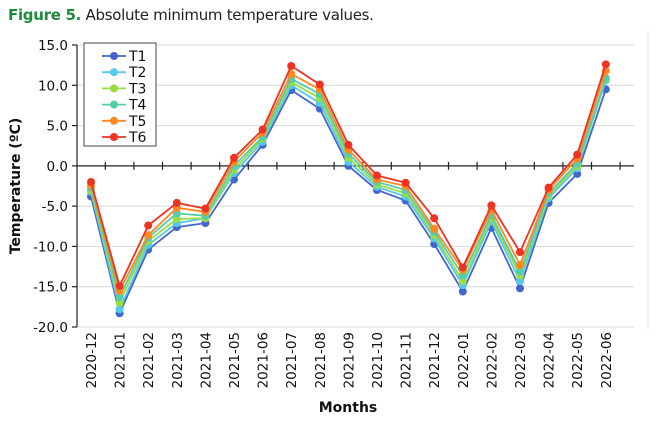  I want to click on x-tick-label: 2021-12, so click(435, 360).